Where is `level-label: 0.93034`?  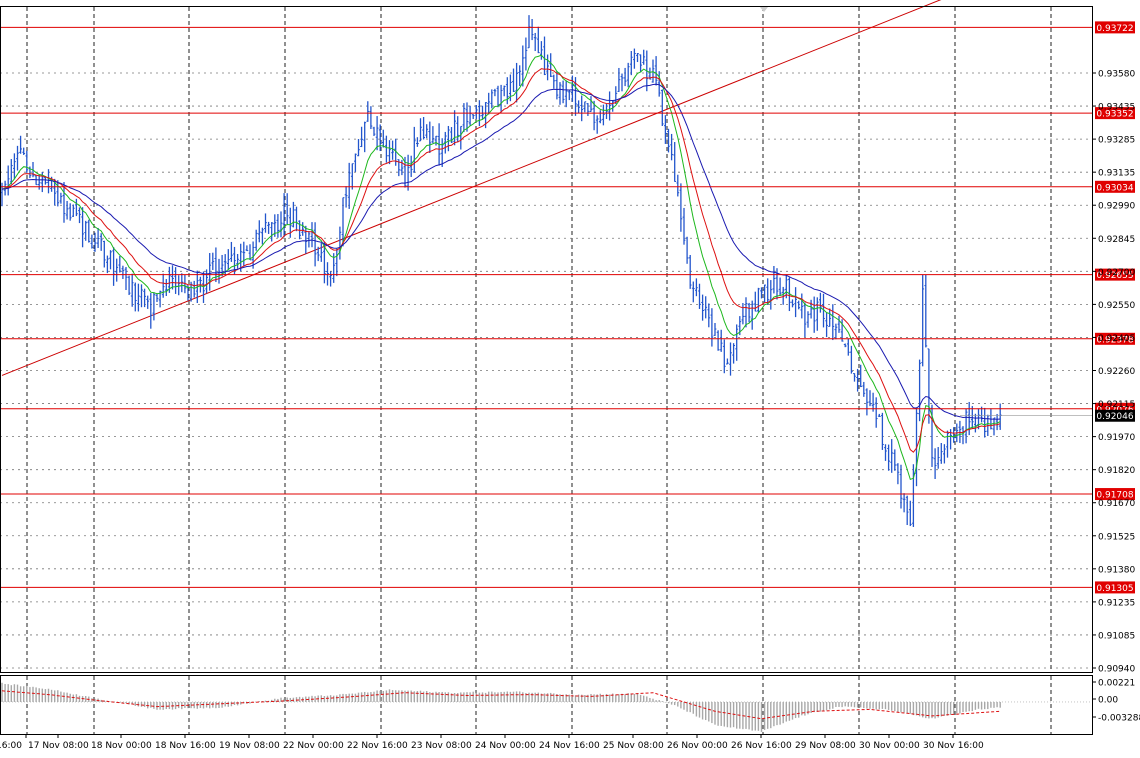 level-label: 0.93034 is located at coordinates (1114, 188).